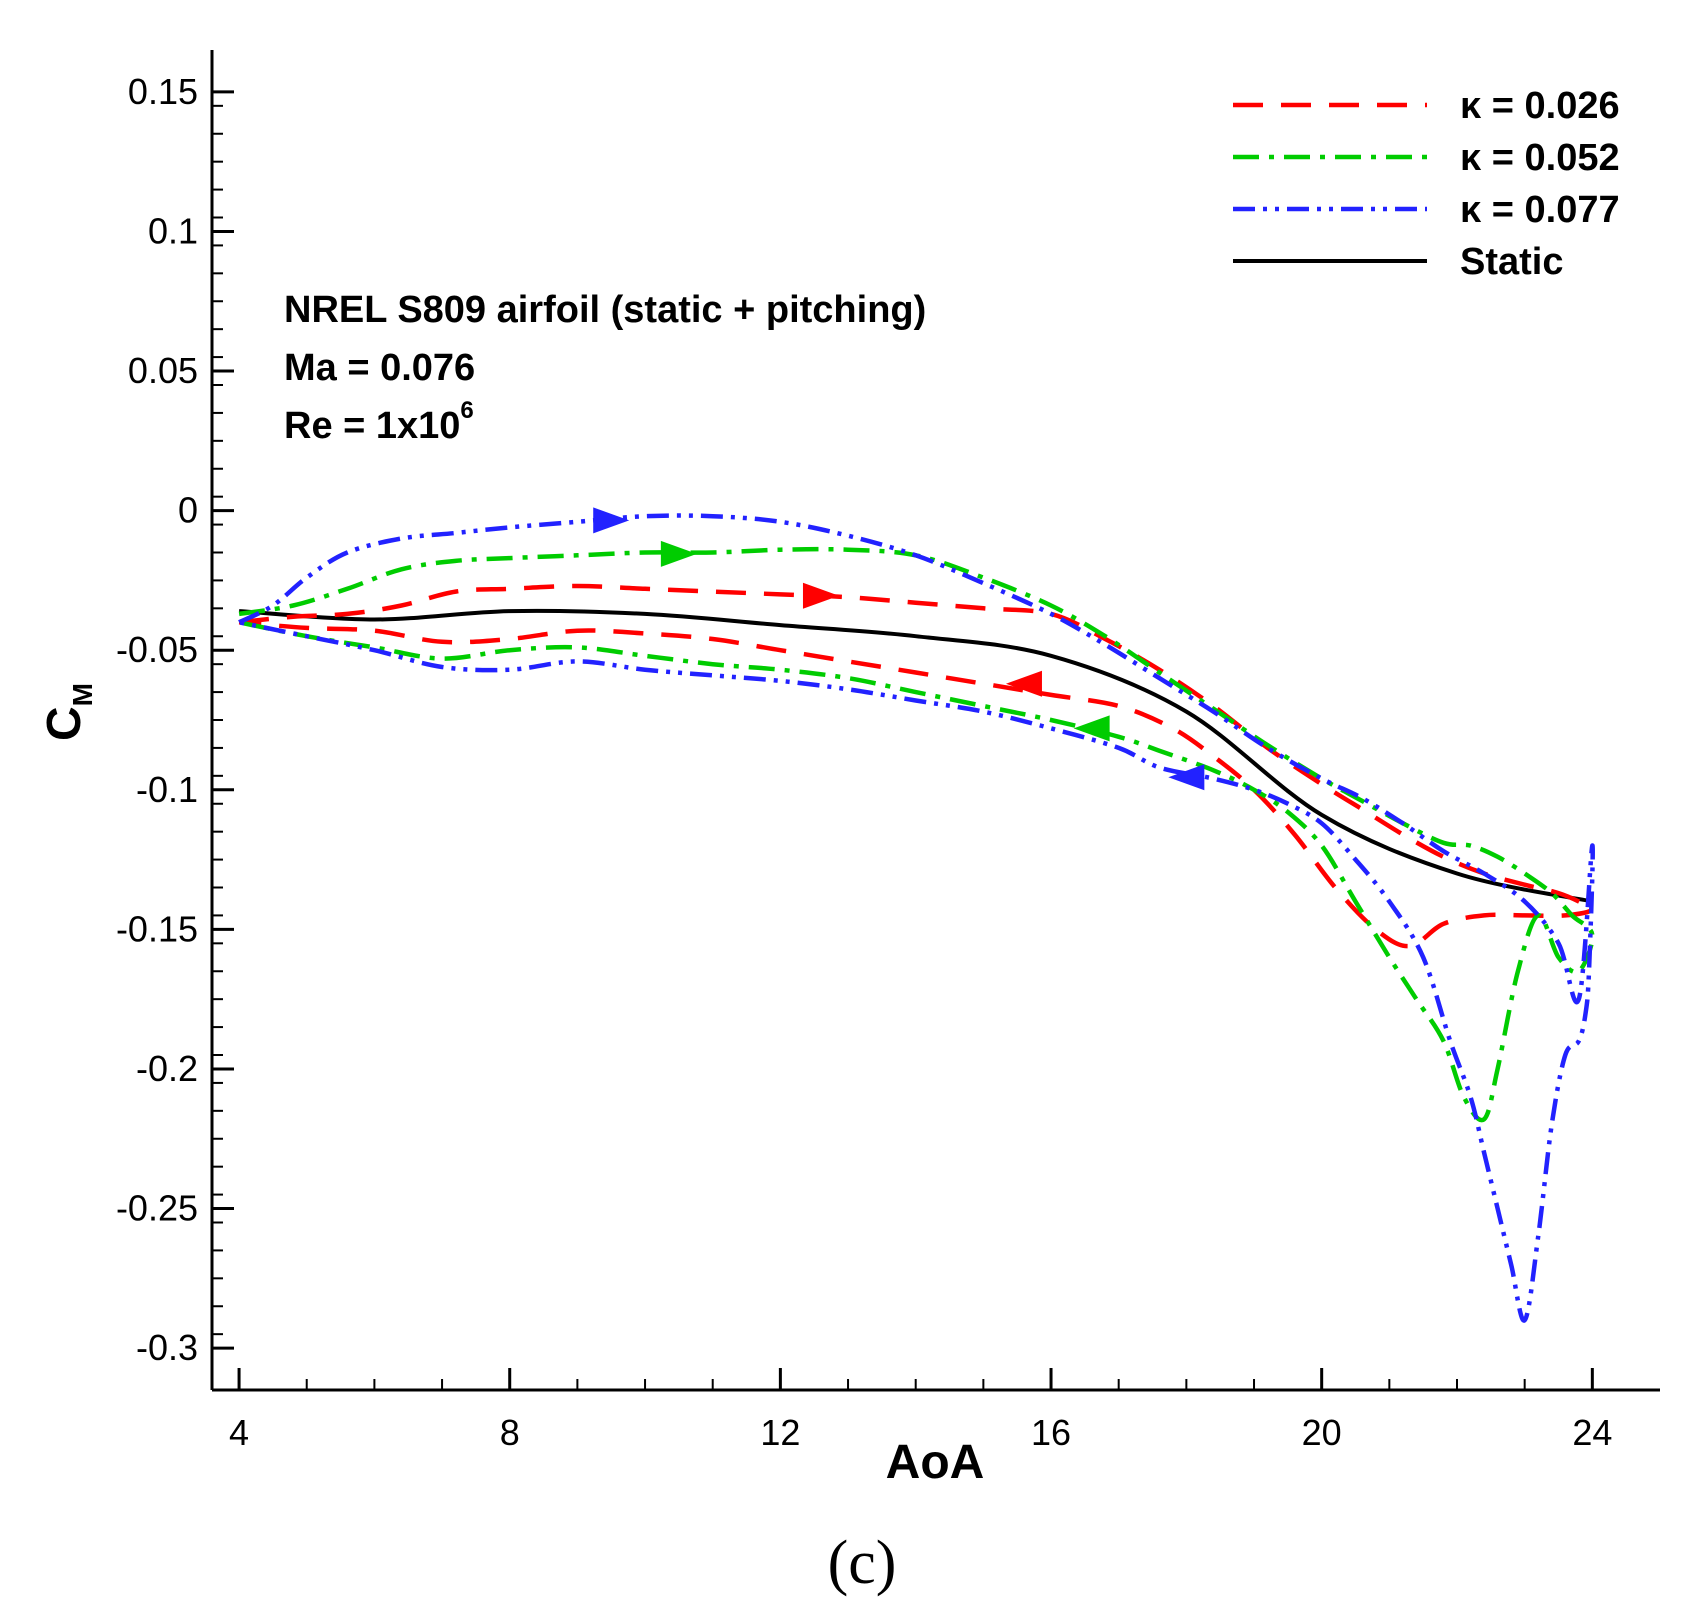 The height and width of the screenshot is (1621, 1694). What do you see at coordinates (1592, 1432) in the screenshot?
I see `x-tick-label: 24` at bounding box center [1592, 1432].